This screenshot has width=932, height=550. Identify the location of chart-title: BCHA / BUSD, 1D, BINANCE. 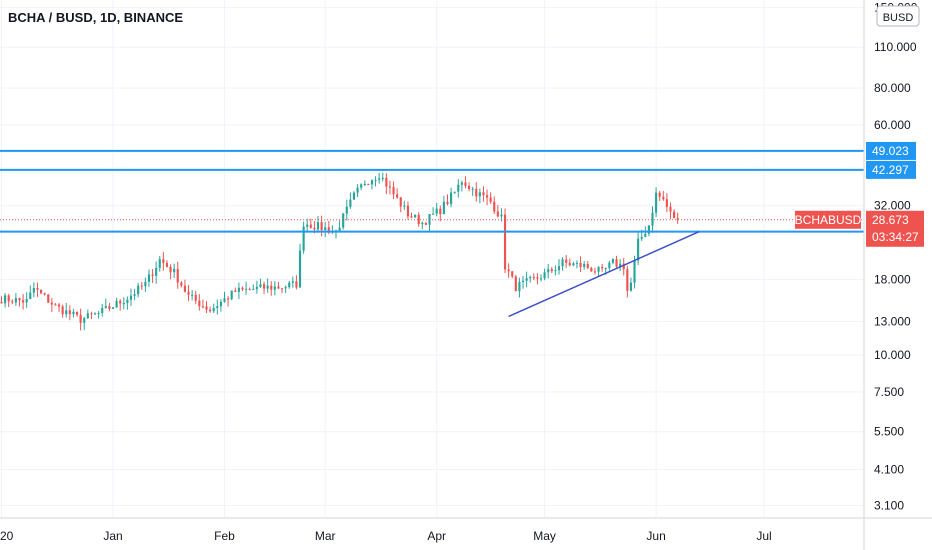
(95, 17).